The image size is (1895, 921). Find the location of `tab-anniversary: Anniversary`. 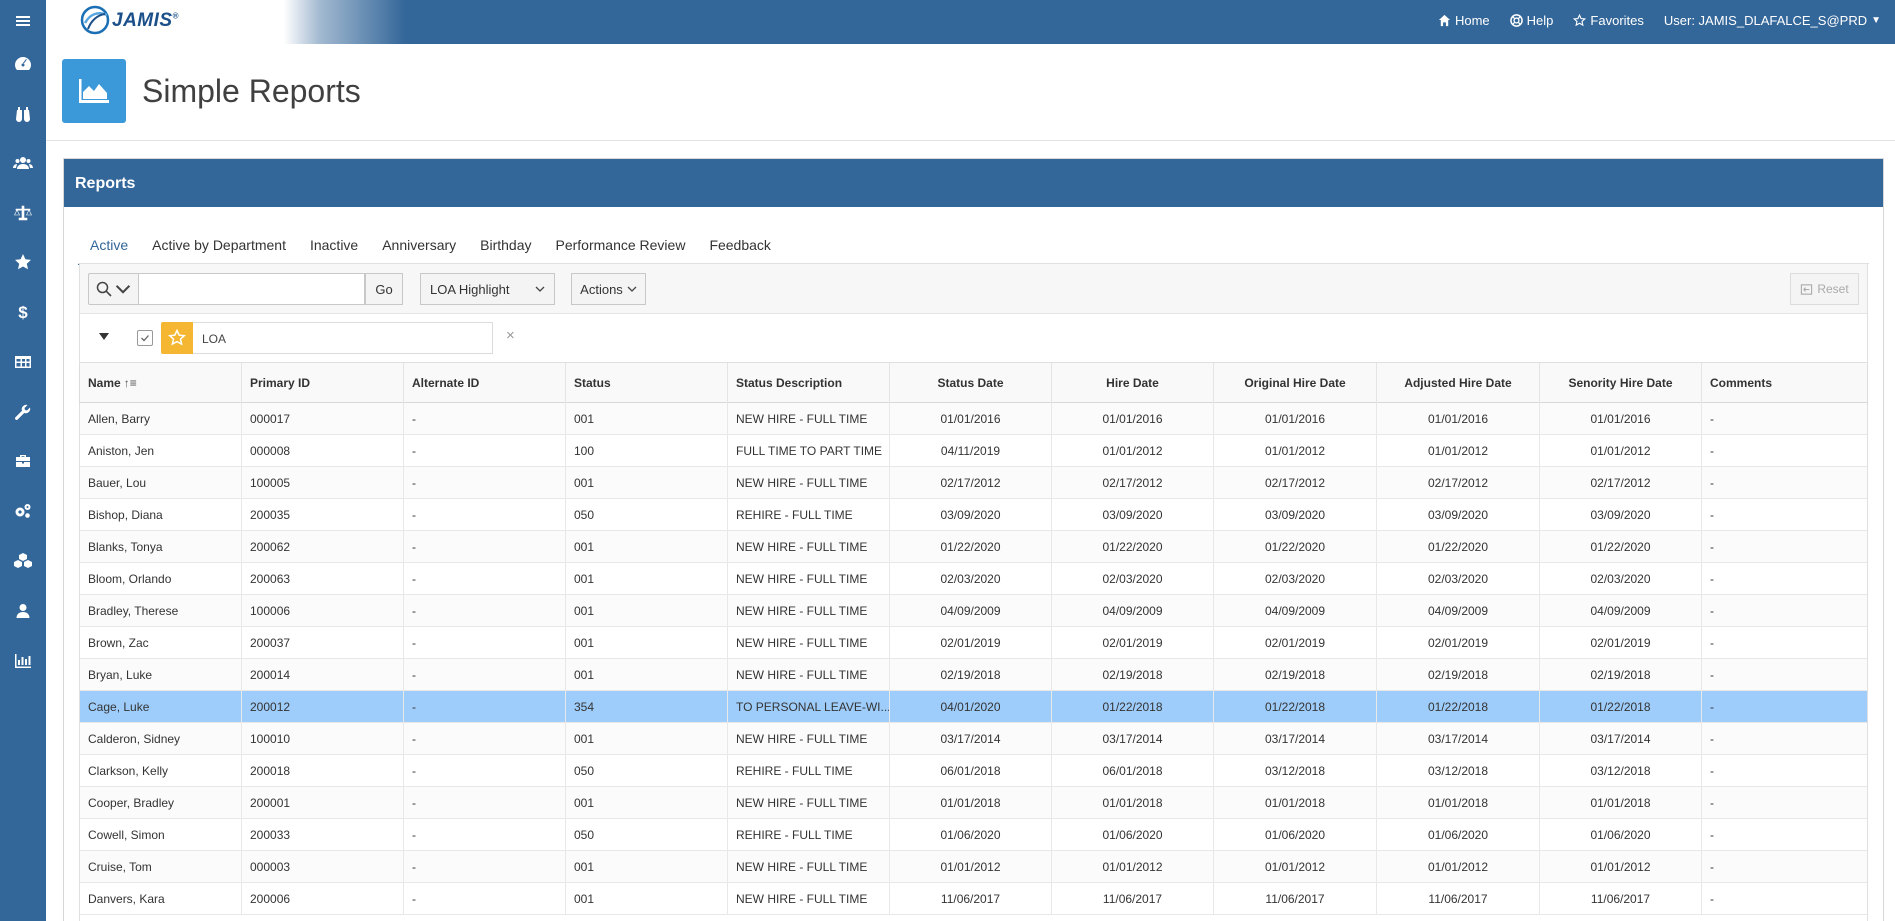

tab-anniversary: Anniversary is located at coordinates (419, 245).